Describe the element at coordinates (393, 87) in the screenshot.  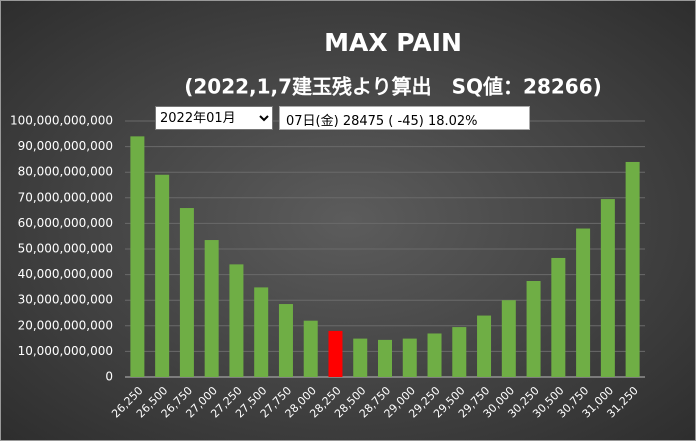
I see `chart-subtitle: (2022,1,7建玉残より算出 SQ値：28266)` at that location.